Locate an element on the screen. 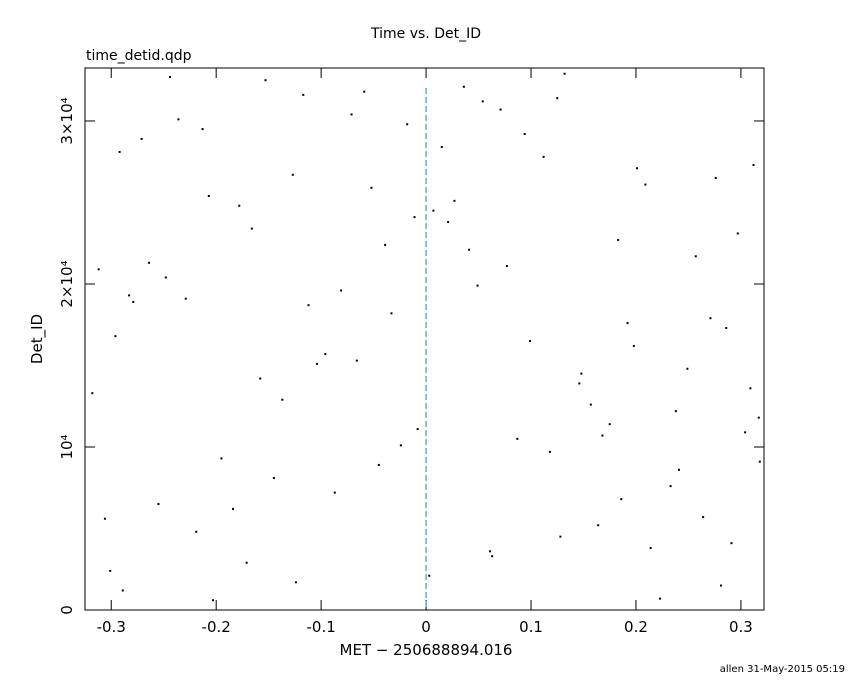 The image size is (850, 684). x-tick-label: 0.3 is located at coordinates (741, 627).